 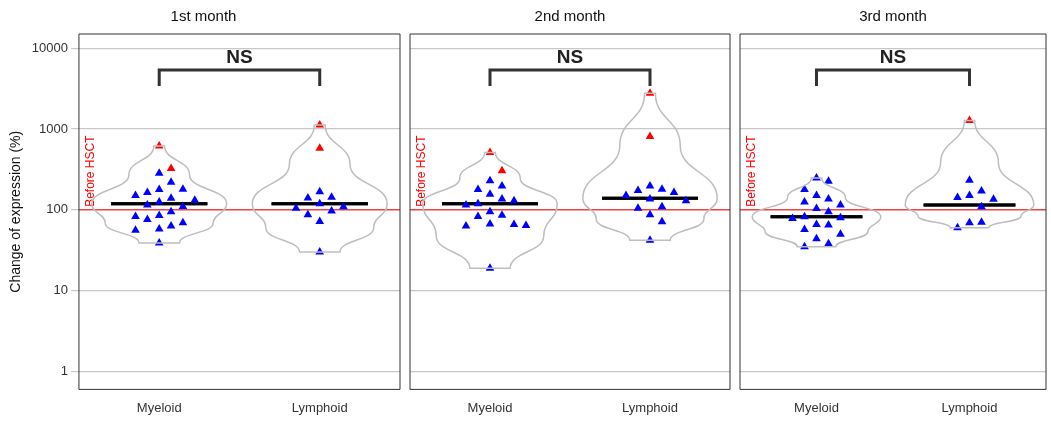 I want to click on y-tick-label: 100, so click(x=57, y=209).